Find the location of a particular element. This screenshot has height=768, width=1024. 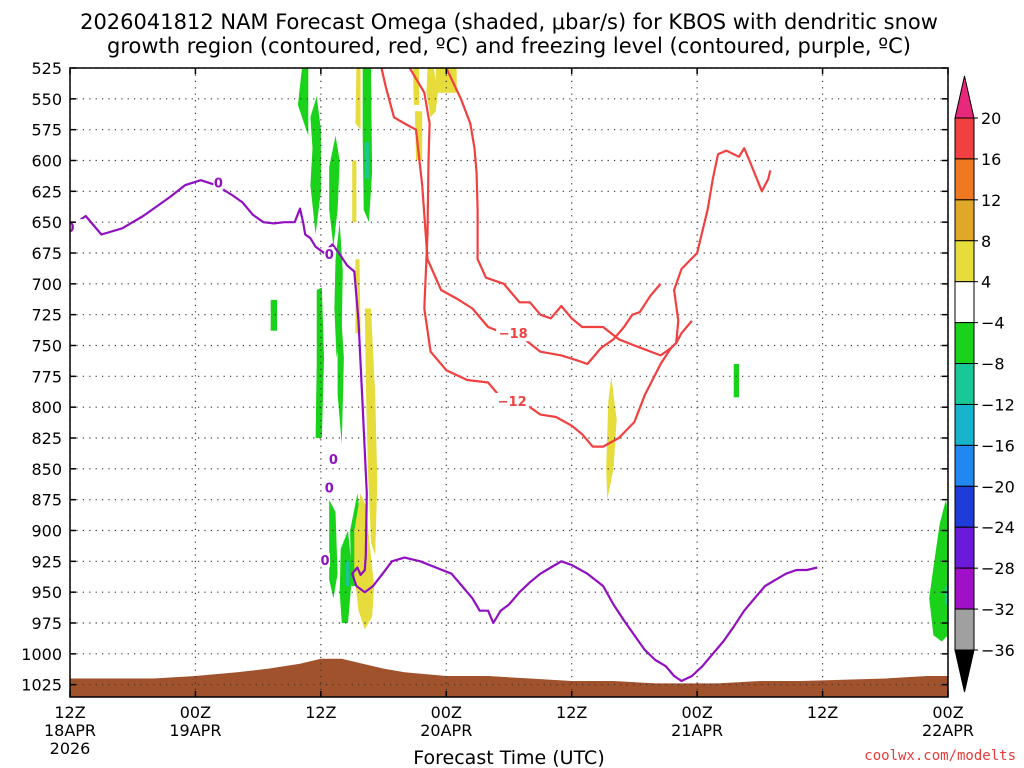

y-tick-label-600: 600 is located at coordinates (46, 161).